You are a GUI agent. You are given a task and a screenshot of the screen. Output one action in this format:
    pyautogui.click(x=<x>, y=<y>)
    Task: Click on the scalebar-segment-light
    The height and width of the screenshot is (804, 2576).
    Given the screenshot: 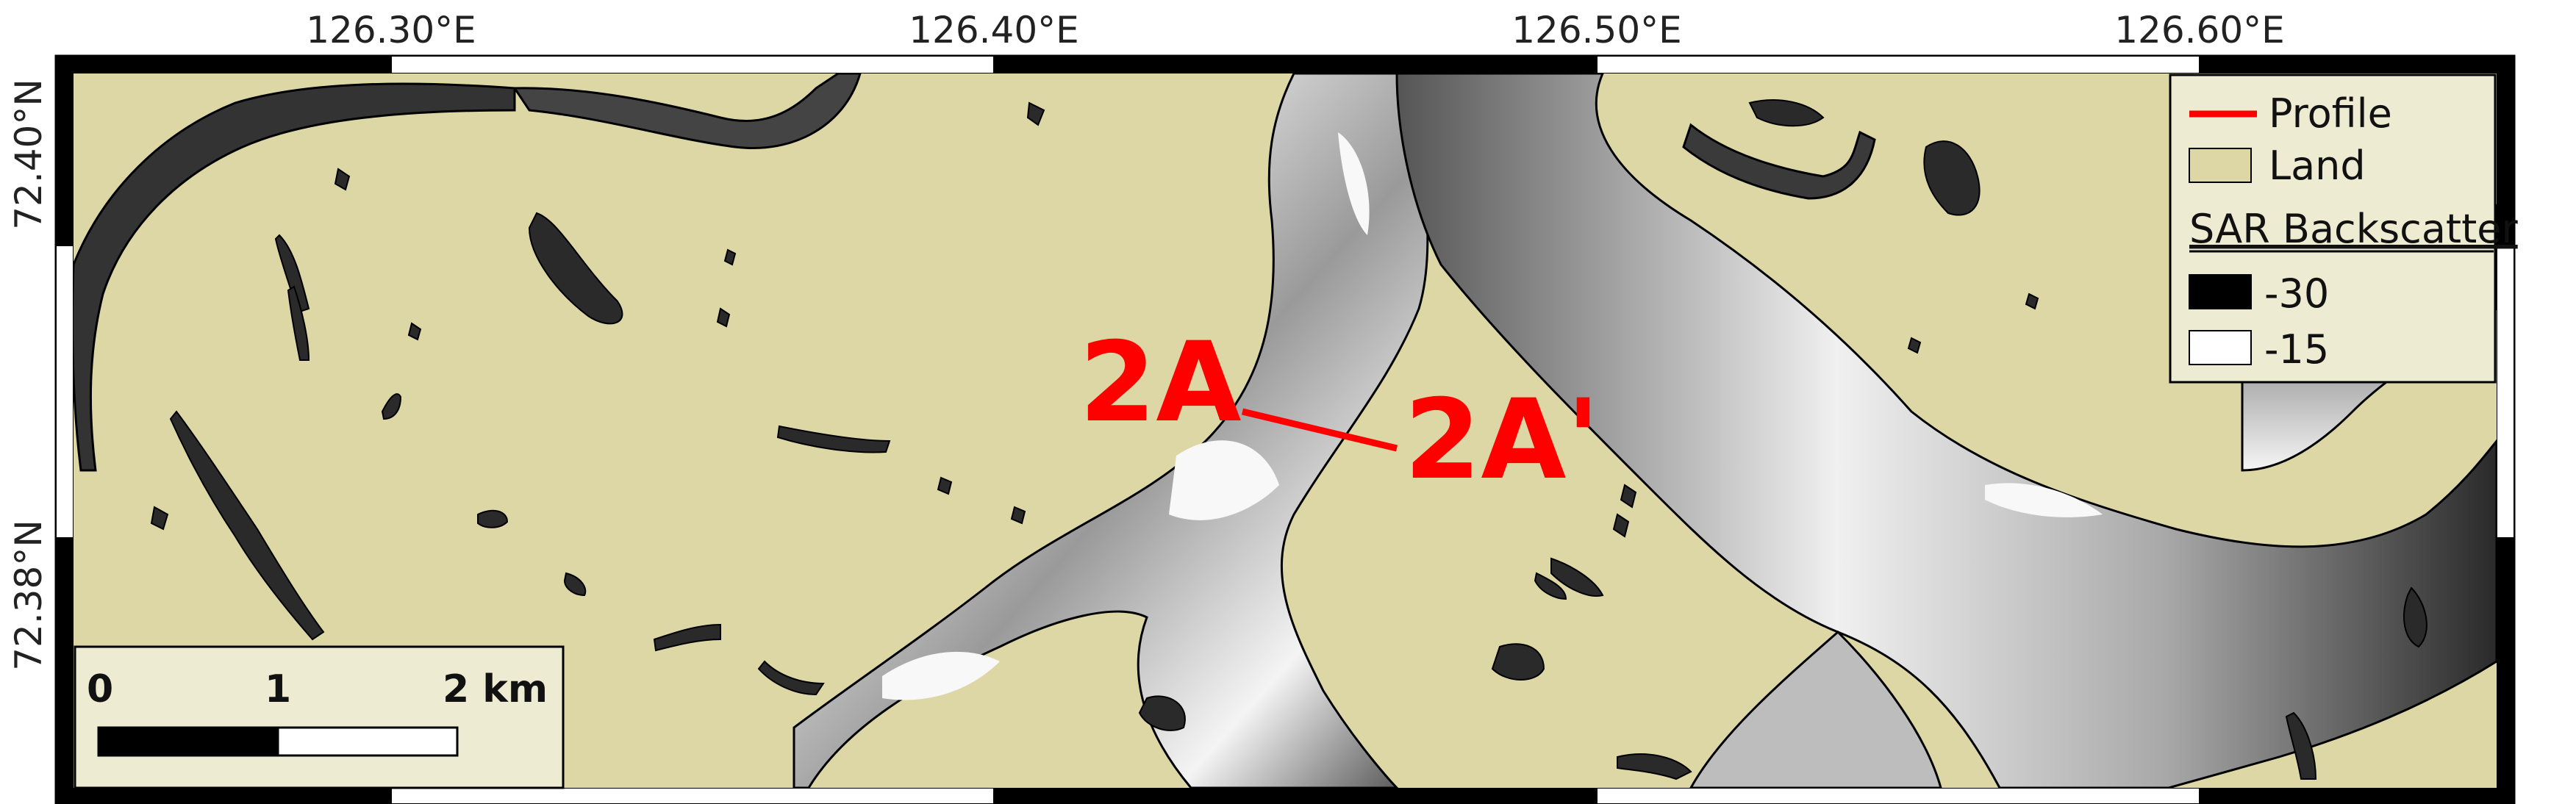 What is the action you would take?
    pyautogui.click(x=367, y=741)
    